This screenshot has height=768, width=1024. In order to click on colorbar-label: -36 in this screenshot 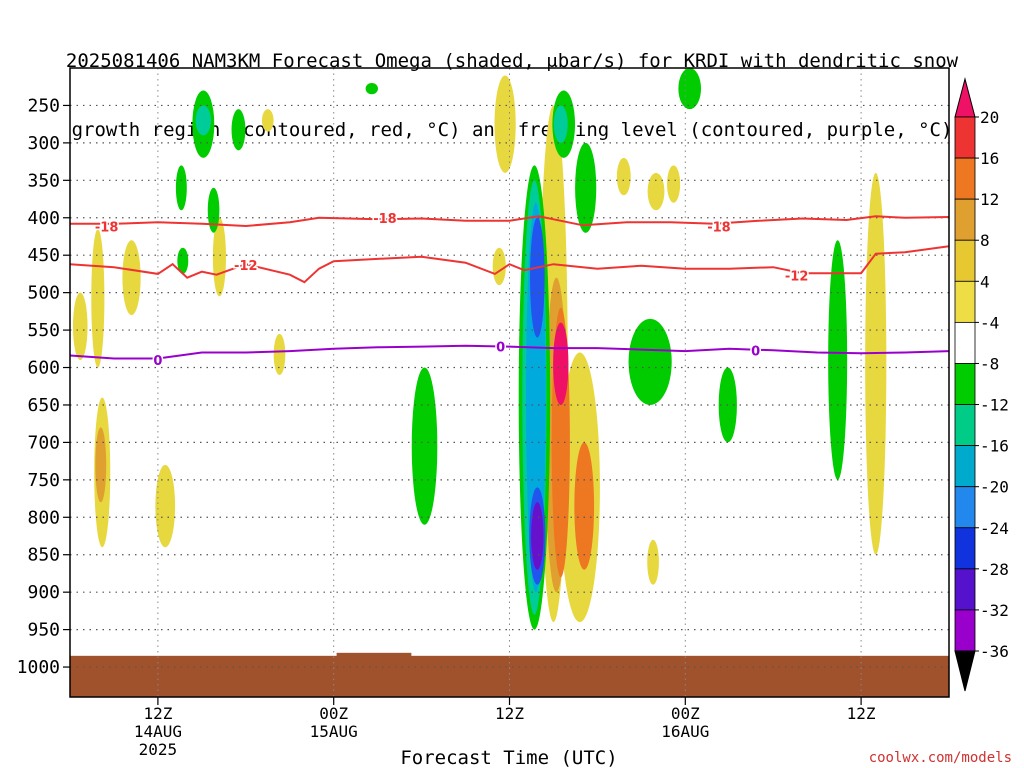, I will do `click(994, 651)`.